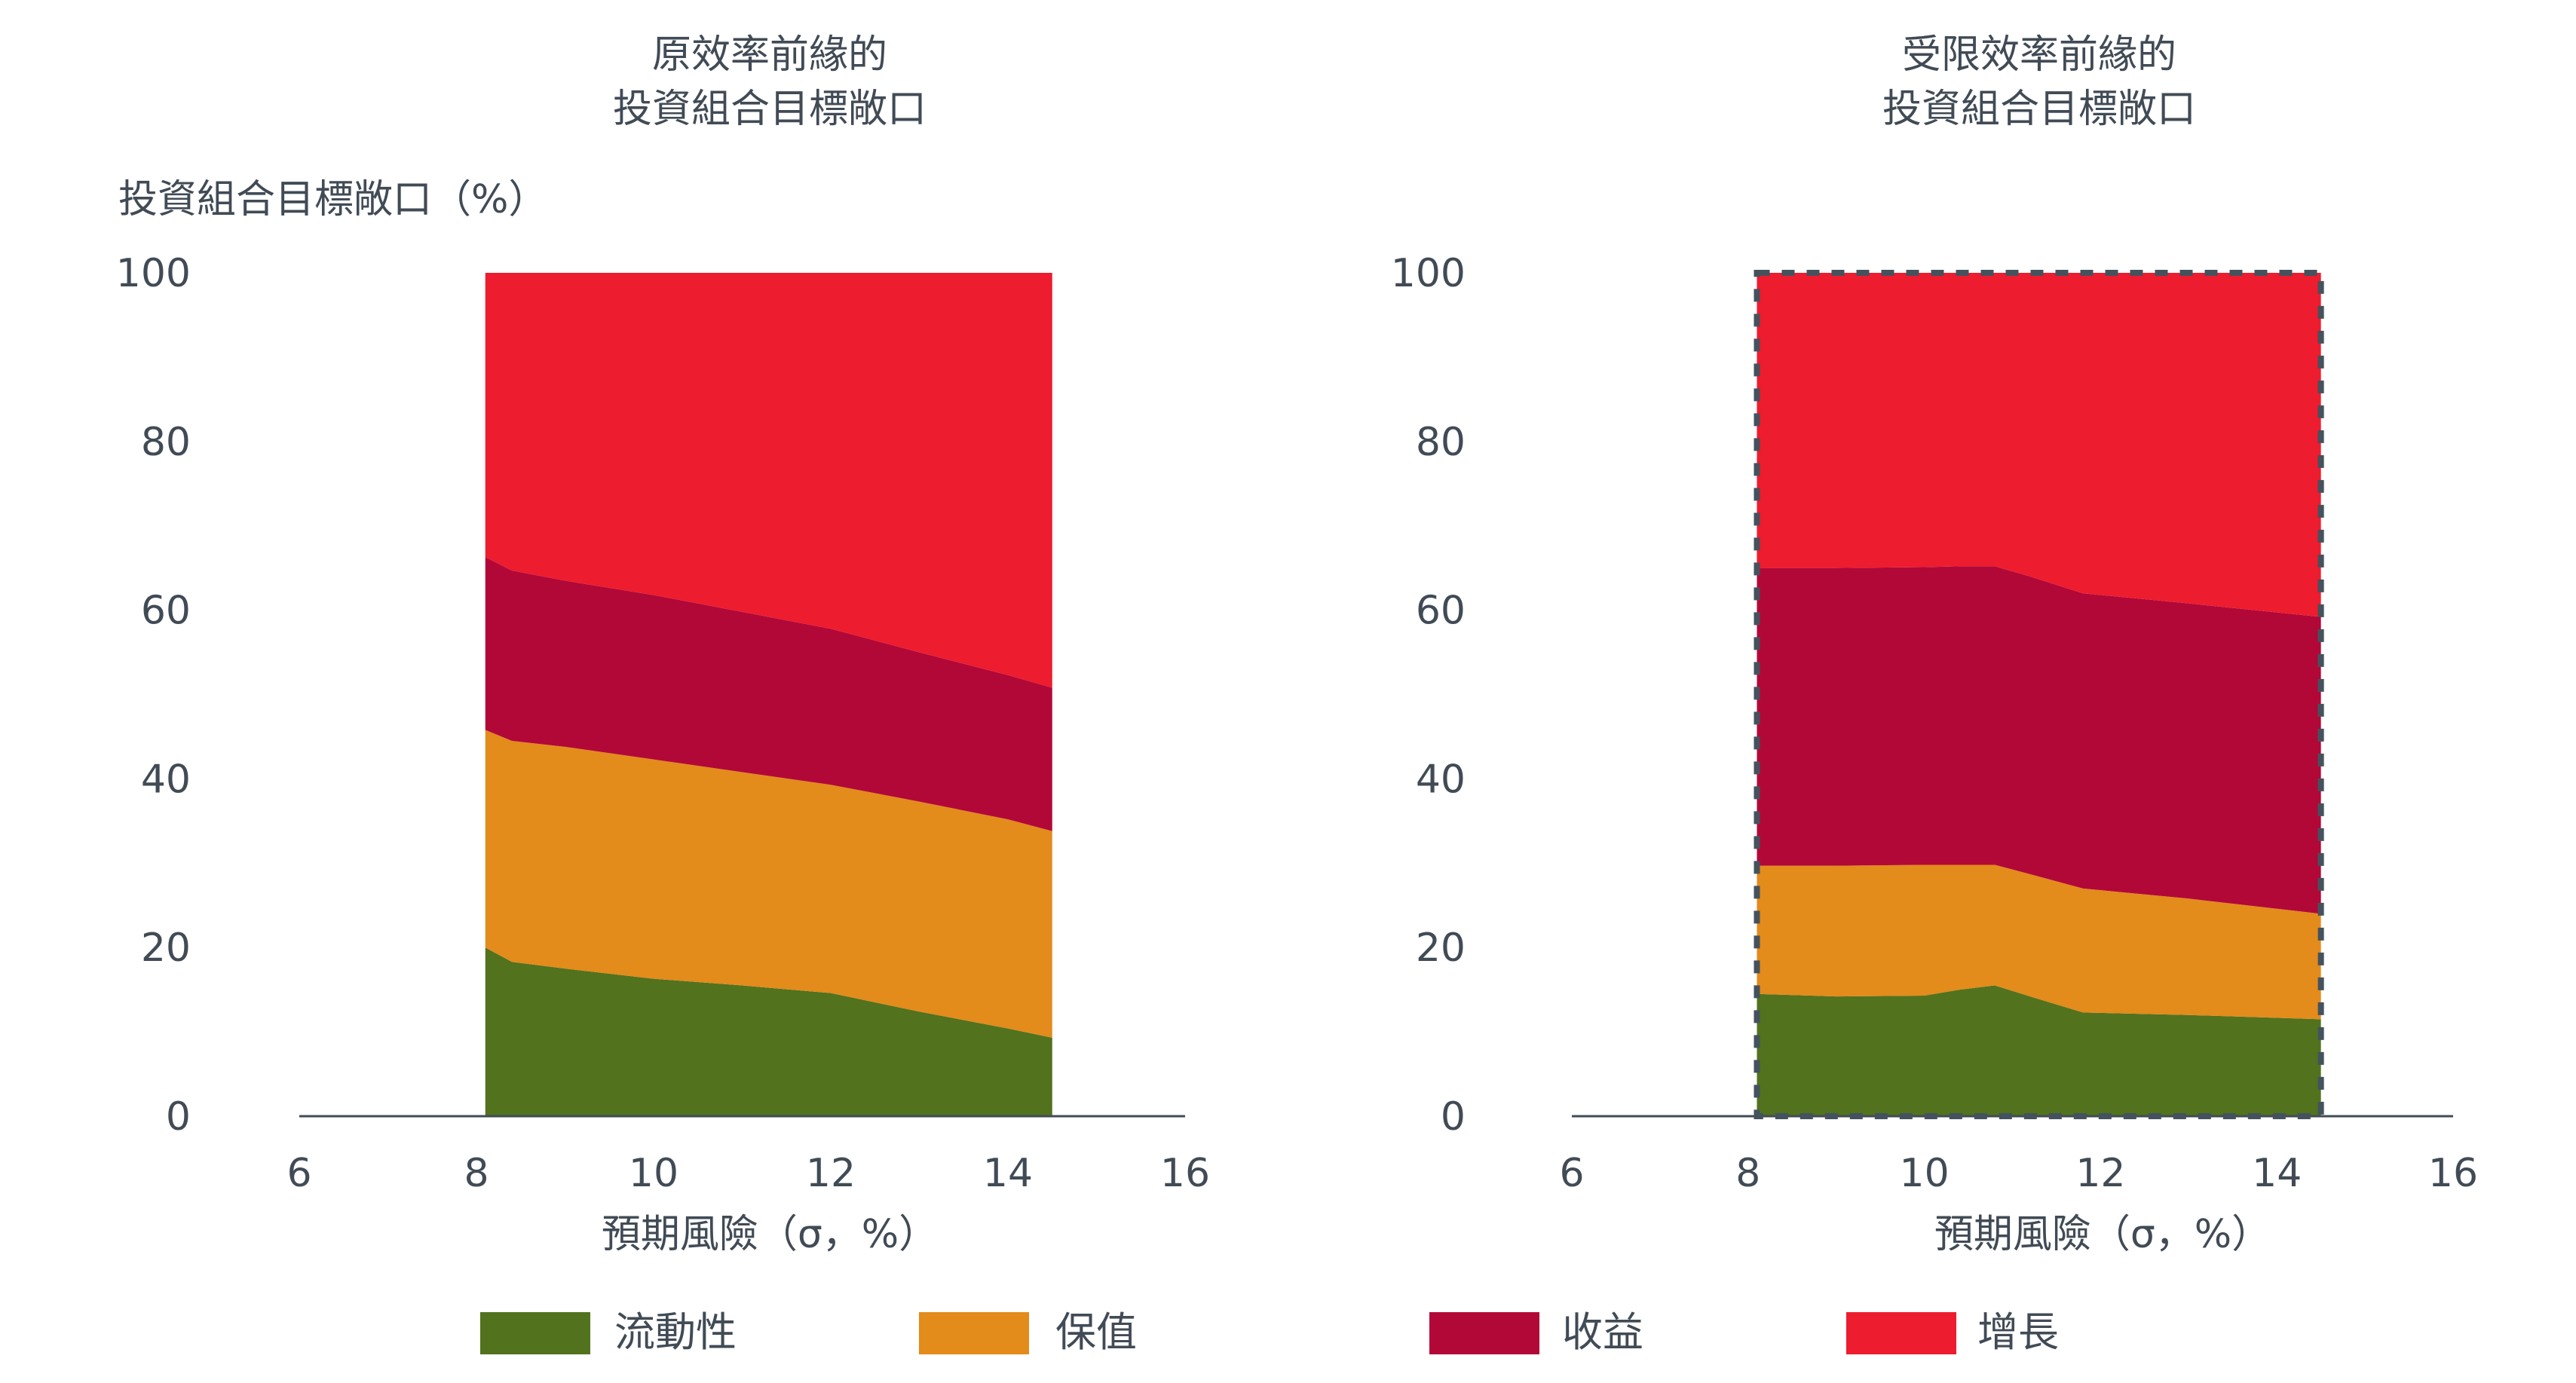  I want to click on legend-label: 增長, so click(2018, 1332).